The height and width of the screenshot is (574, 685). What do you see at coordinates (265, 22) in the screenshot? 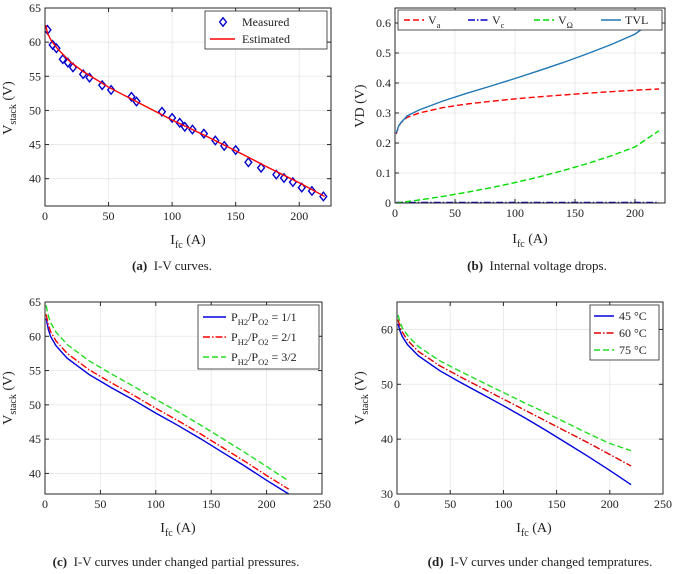
I see `legend-label: Measured` at bounding box center [265, 22].